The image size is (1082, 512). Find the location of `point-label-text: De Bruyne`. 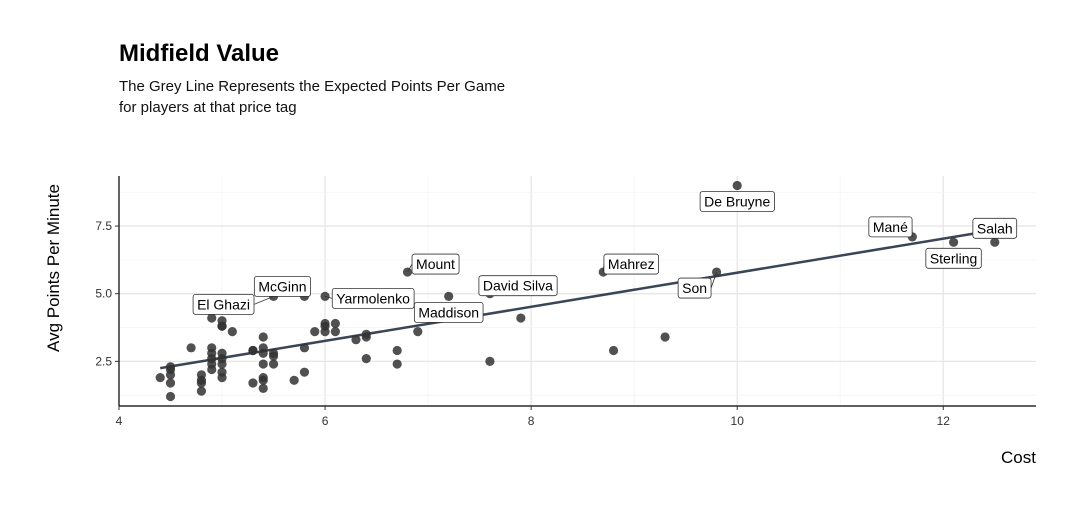

point-label-text: De Bruyne is located at coordinates (737, 201).